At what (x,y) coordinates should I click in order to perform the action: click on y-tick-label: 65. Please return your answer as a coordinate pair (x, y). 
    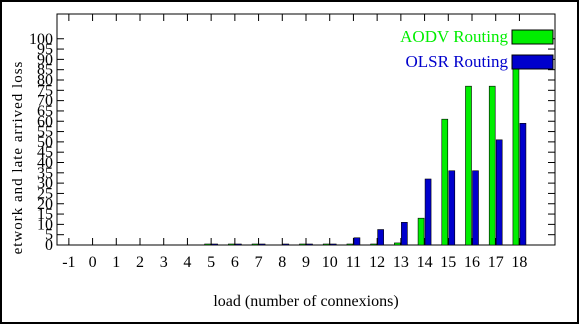
    Looking at the image, I should click on (45, 111).